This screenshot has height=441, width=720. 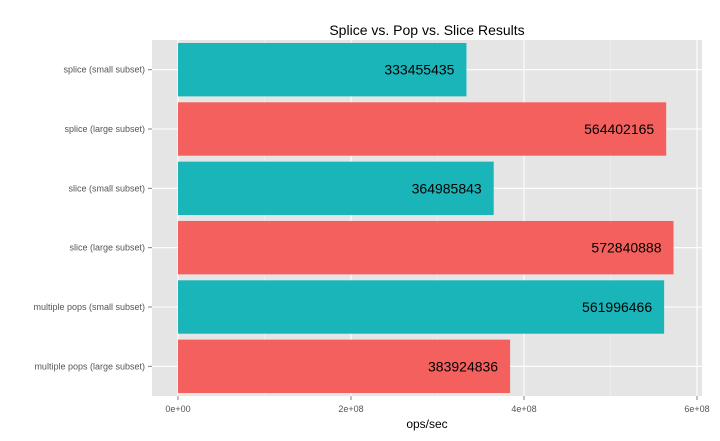 I want to click on data-label: 364985843, so click(x=447, y=188).